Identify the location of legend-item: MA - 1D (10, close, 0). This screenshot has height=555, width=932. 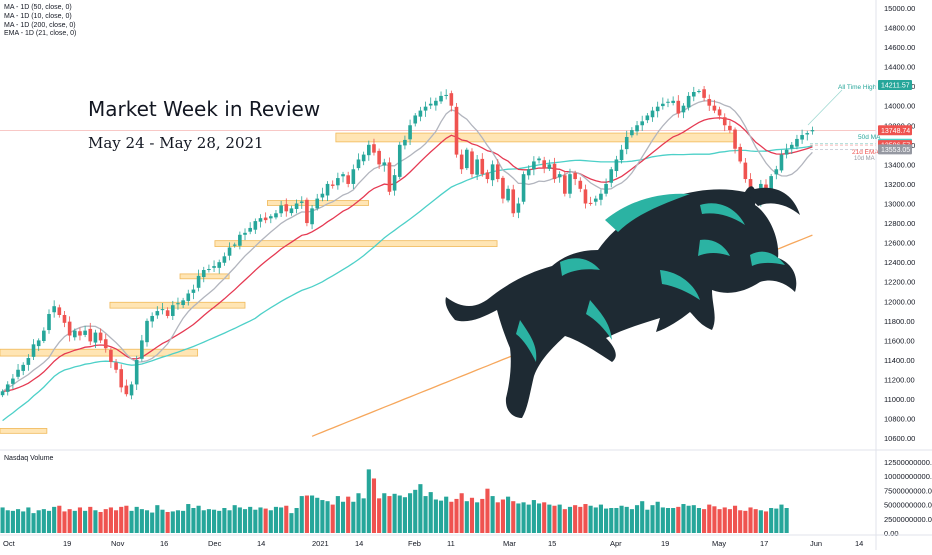
(38, 16).